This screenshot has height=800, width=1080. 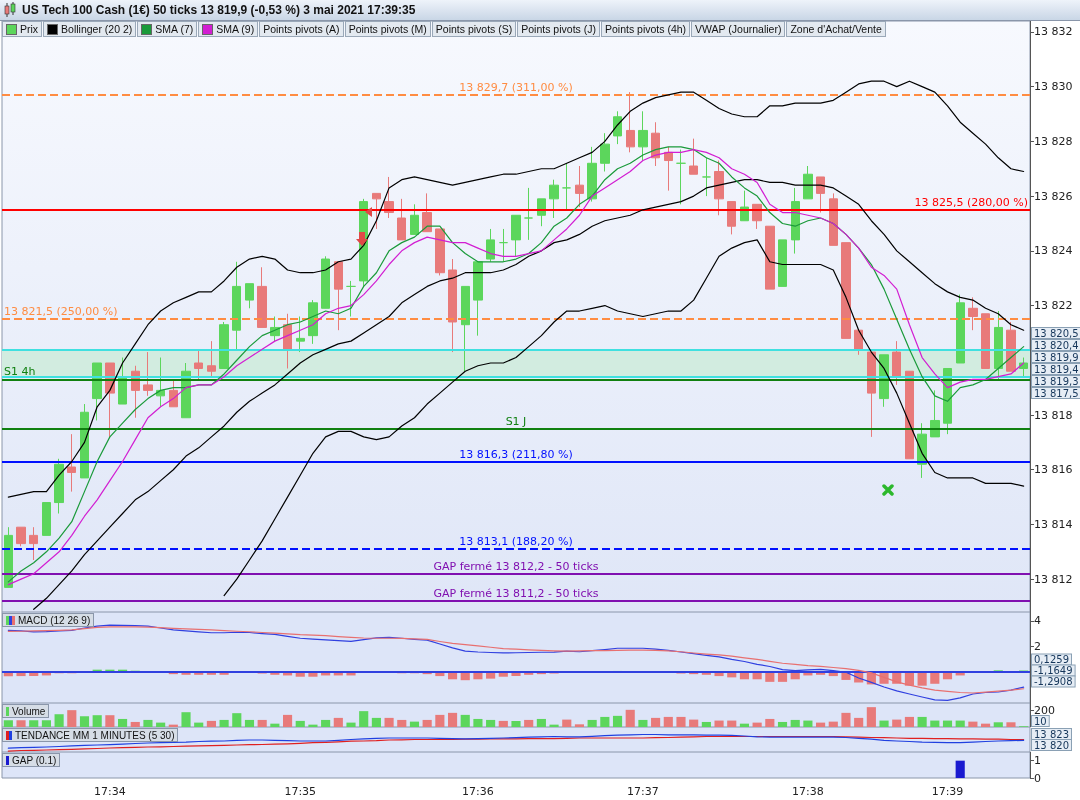 I want to click on legend-label: SMA (9), so click(x=228, y=29).